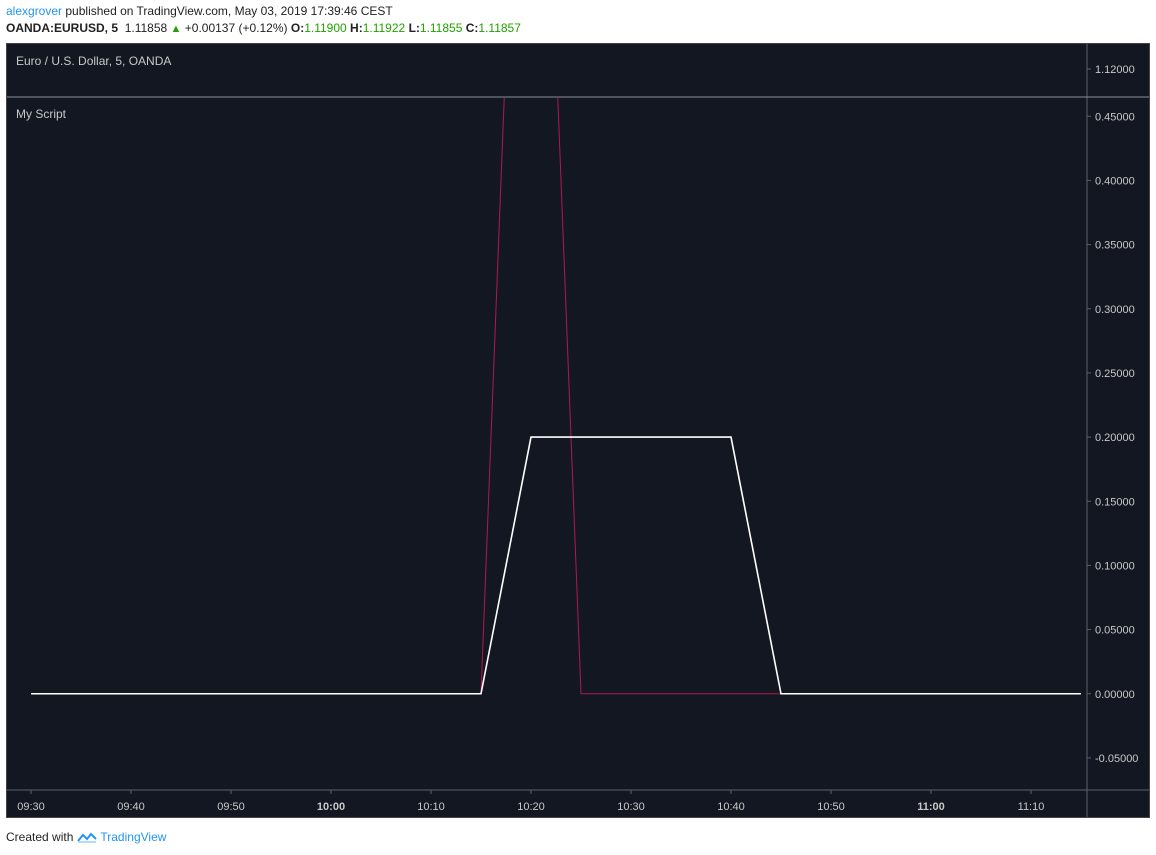 This screenshot has width=1156, height=855. Describe the element at coordinates (1115, 631) in the screenshot. I see `y-tick-label: 0.05000` at that location.